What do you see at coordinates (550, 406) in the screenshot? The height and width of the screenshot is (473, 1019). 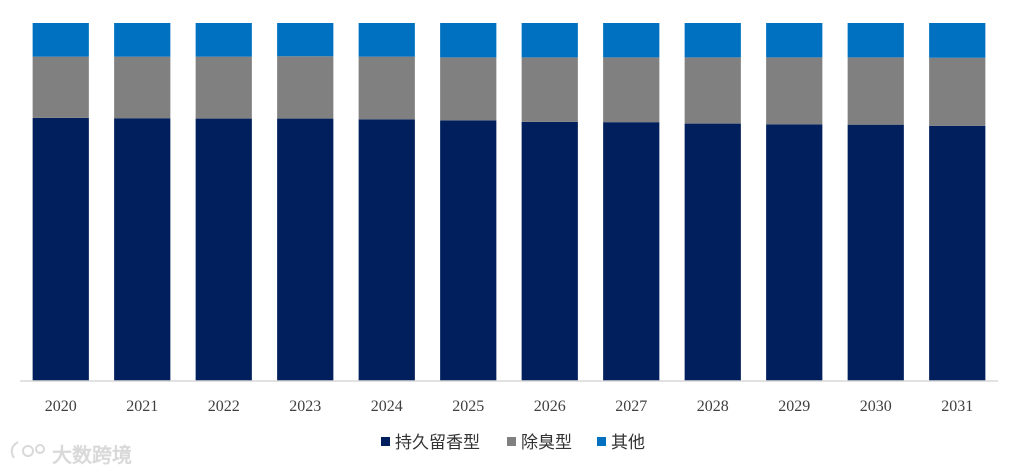 I see `x-tick-label: 2026` at bounding box center [550, 406].